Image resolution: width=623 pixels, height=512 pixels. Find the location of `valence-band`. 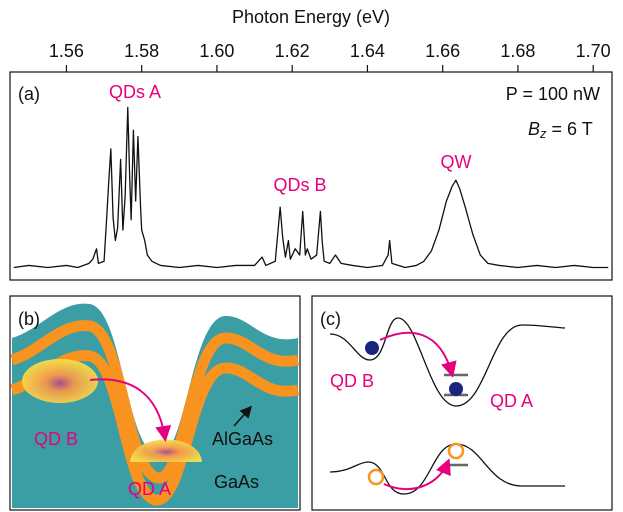

valence-band is located at coordinates (447, 469).